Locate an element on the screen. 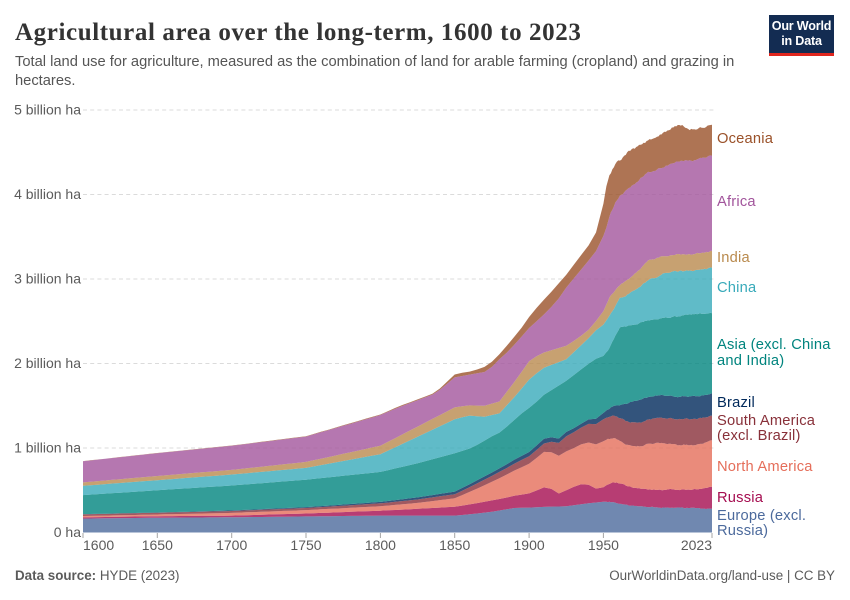  svg-text: 2023 is located at coordinates (696, 545).